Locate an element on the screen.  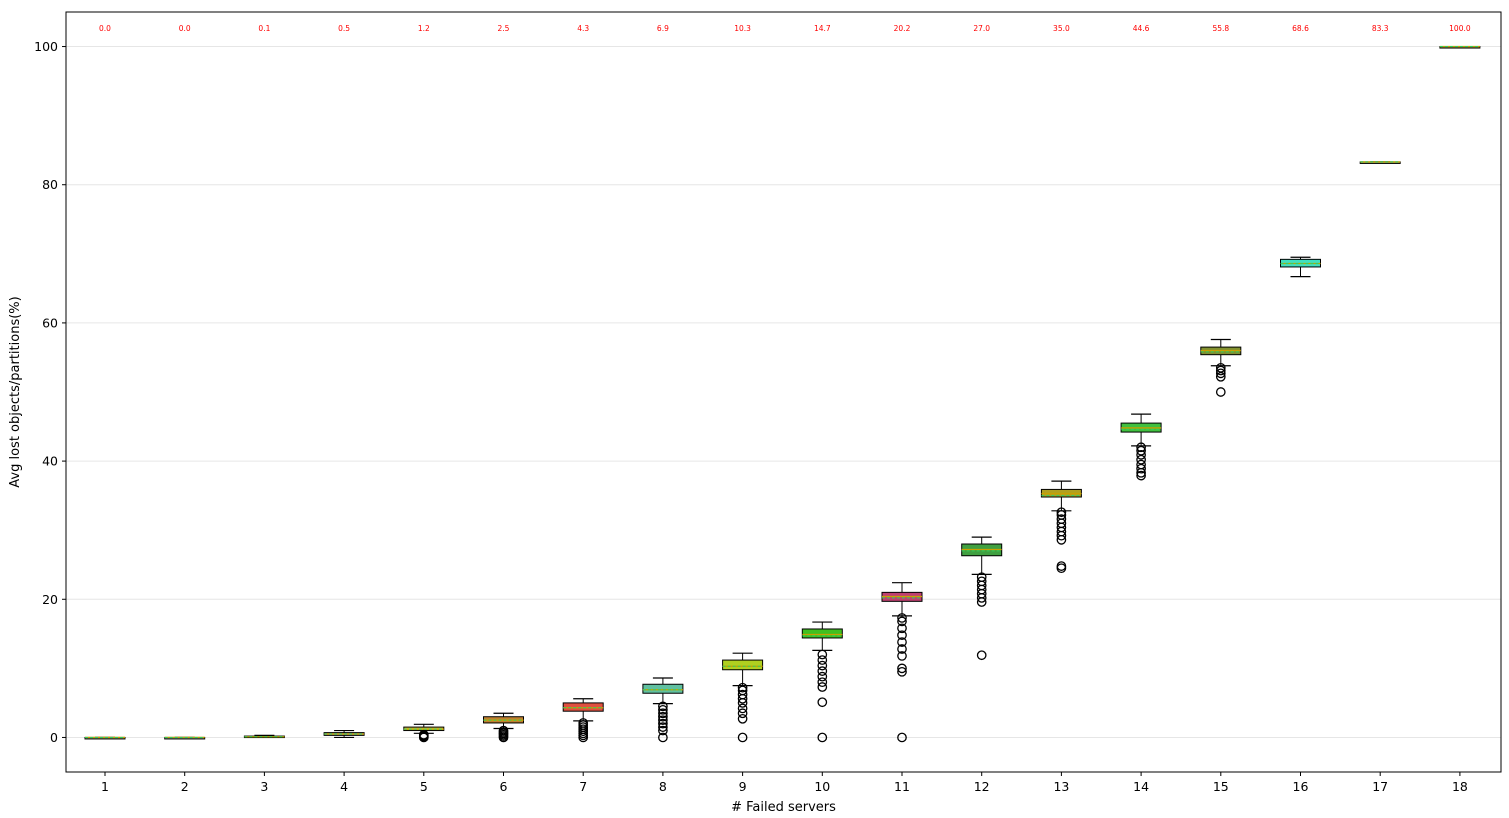
mean-value-label: 55.8 is located at coordinates (1220, 28).